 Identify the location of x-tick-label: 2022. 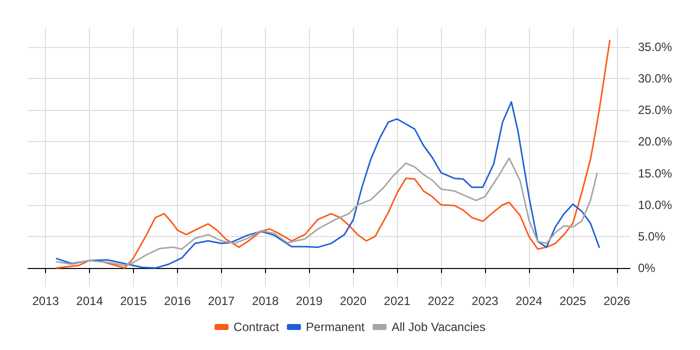
(441, 301).